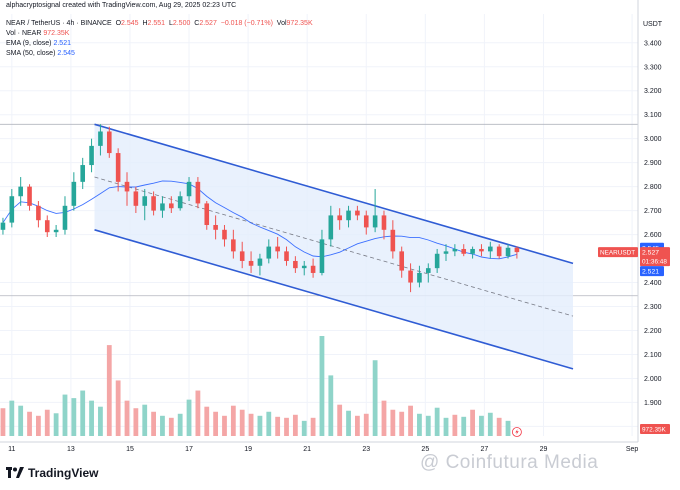  I want to click on volume-badge: 972.35K, so click(654, 430).